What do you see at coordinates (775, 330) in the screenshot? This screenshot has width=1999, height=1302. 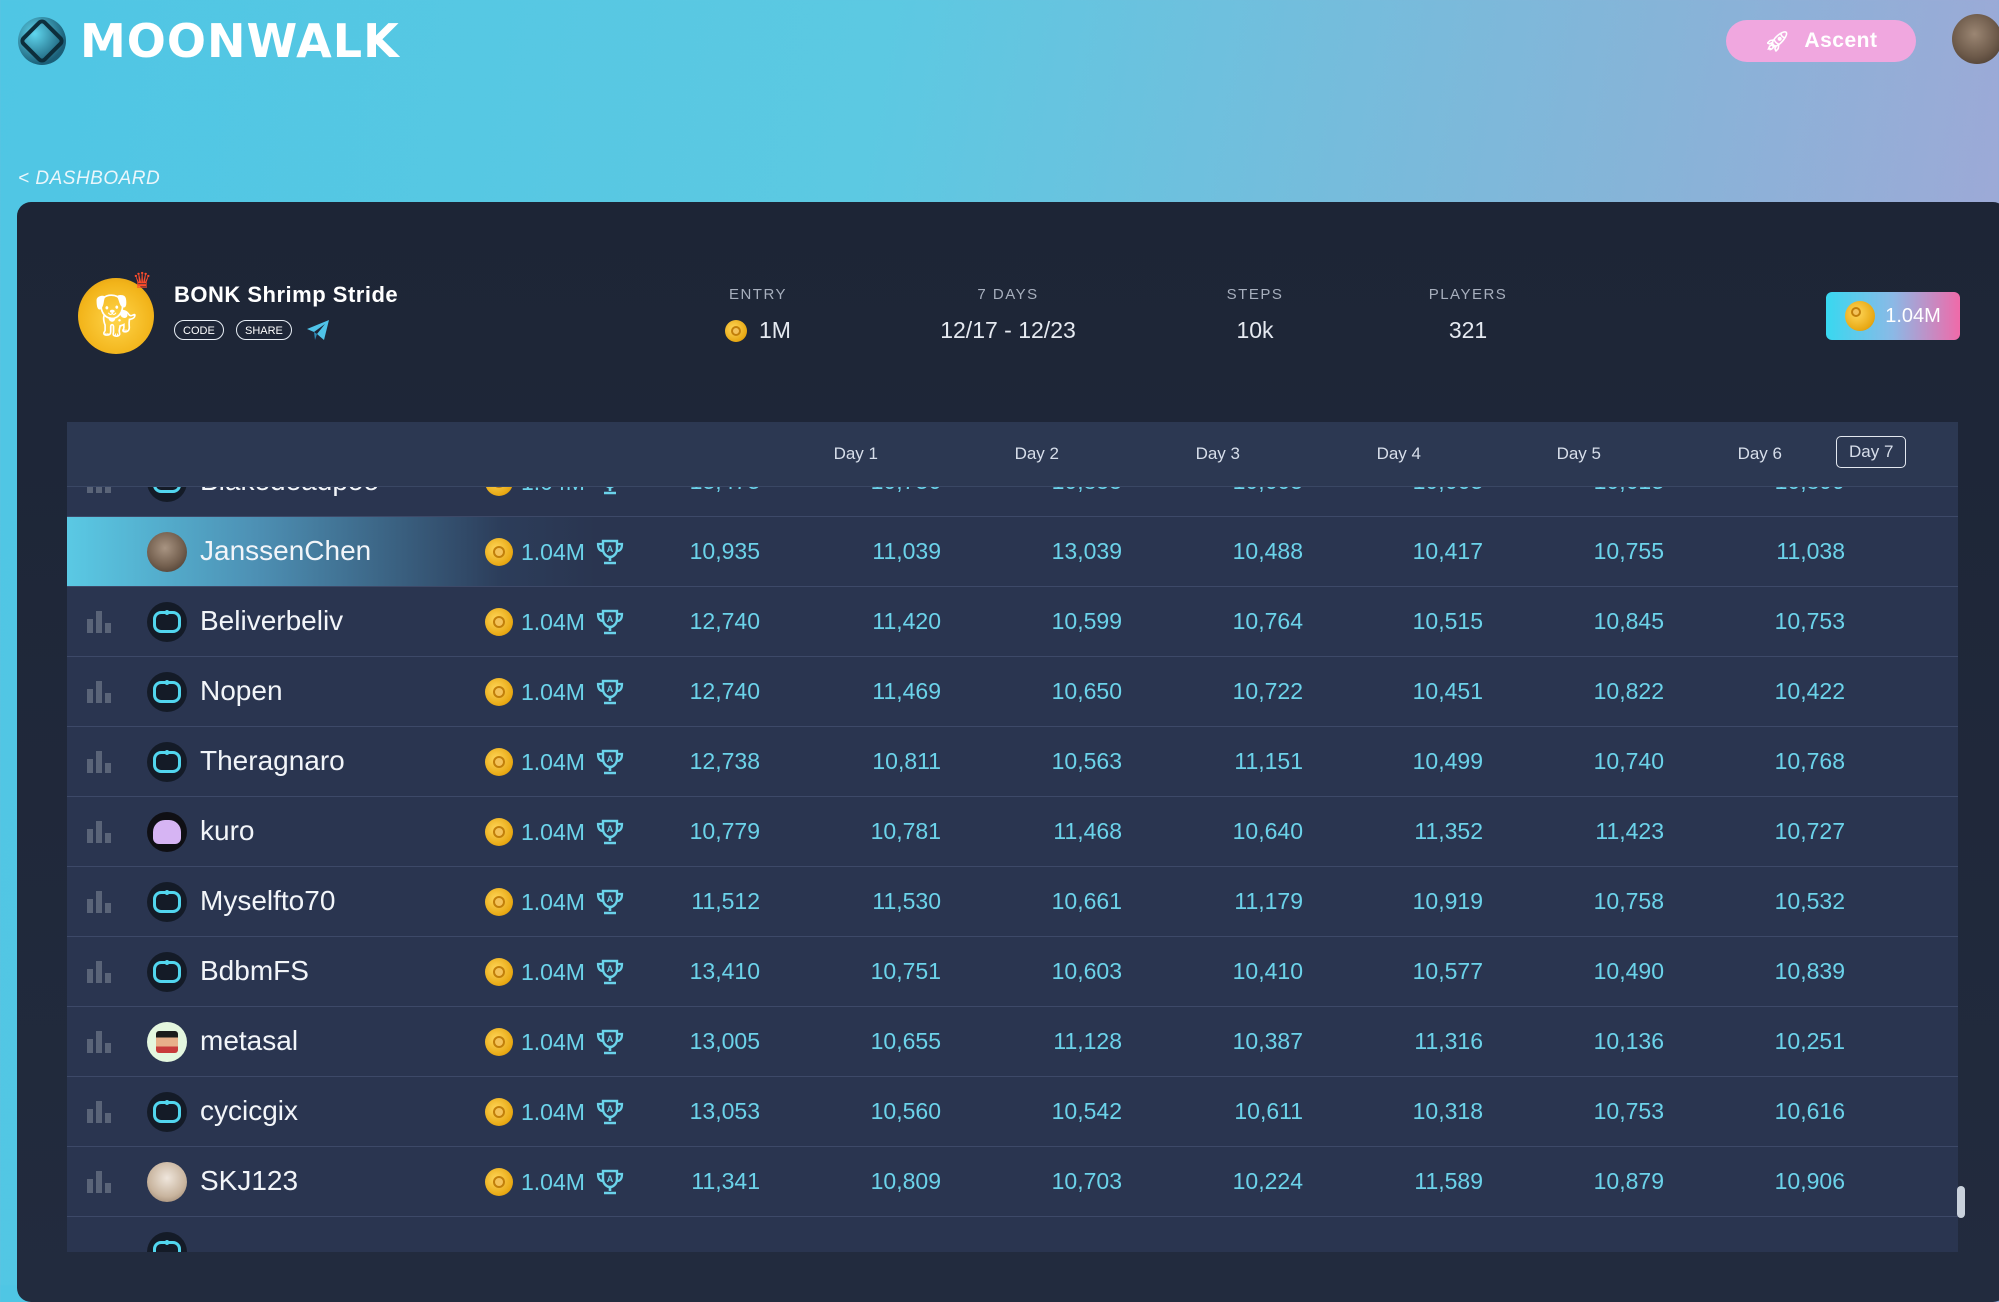 I see `stat-value: 1M` at bounding box center [775, 330].